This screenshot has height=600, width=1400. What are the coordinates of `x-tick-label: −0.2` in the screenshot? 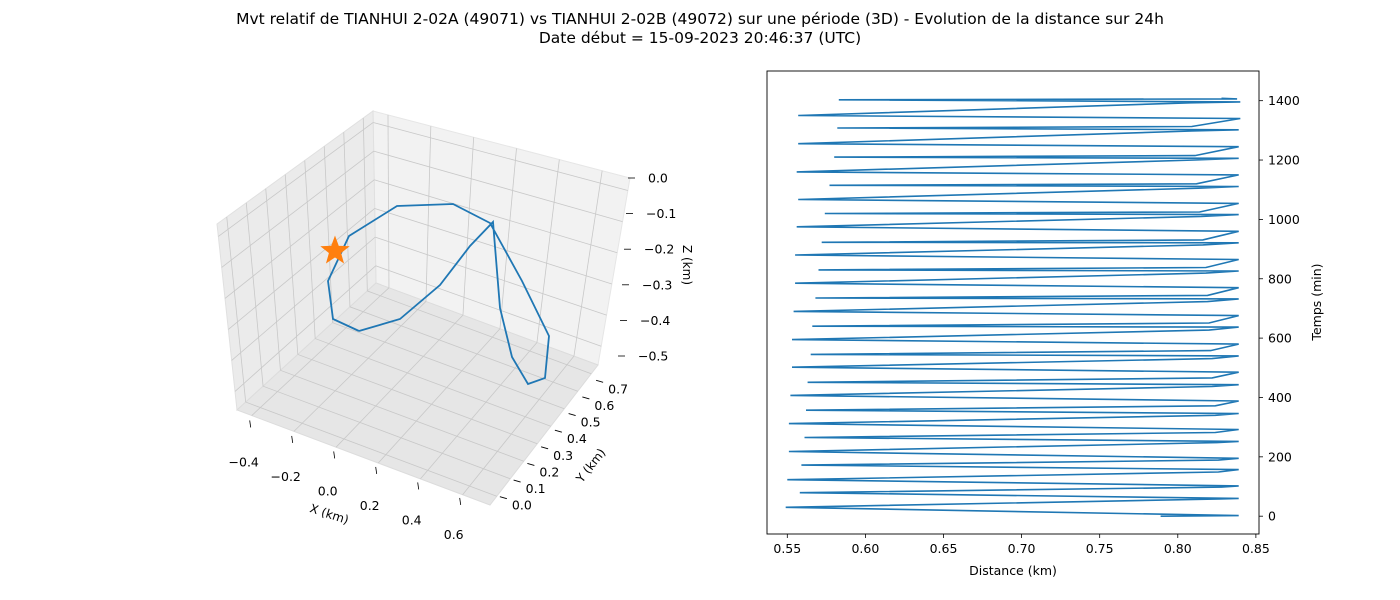 It's located at (286, 476).